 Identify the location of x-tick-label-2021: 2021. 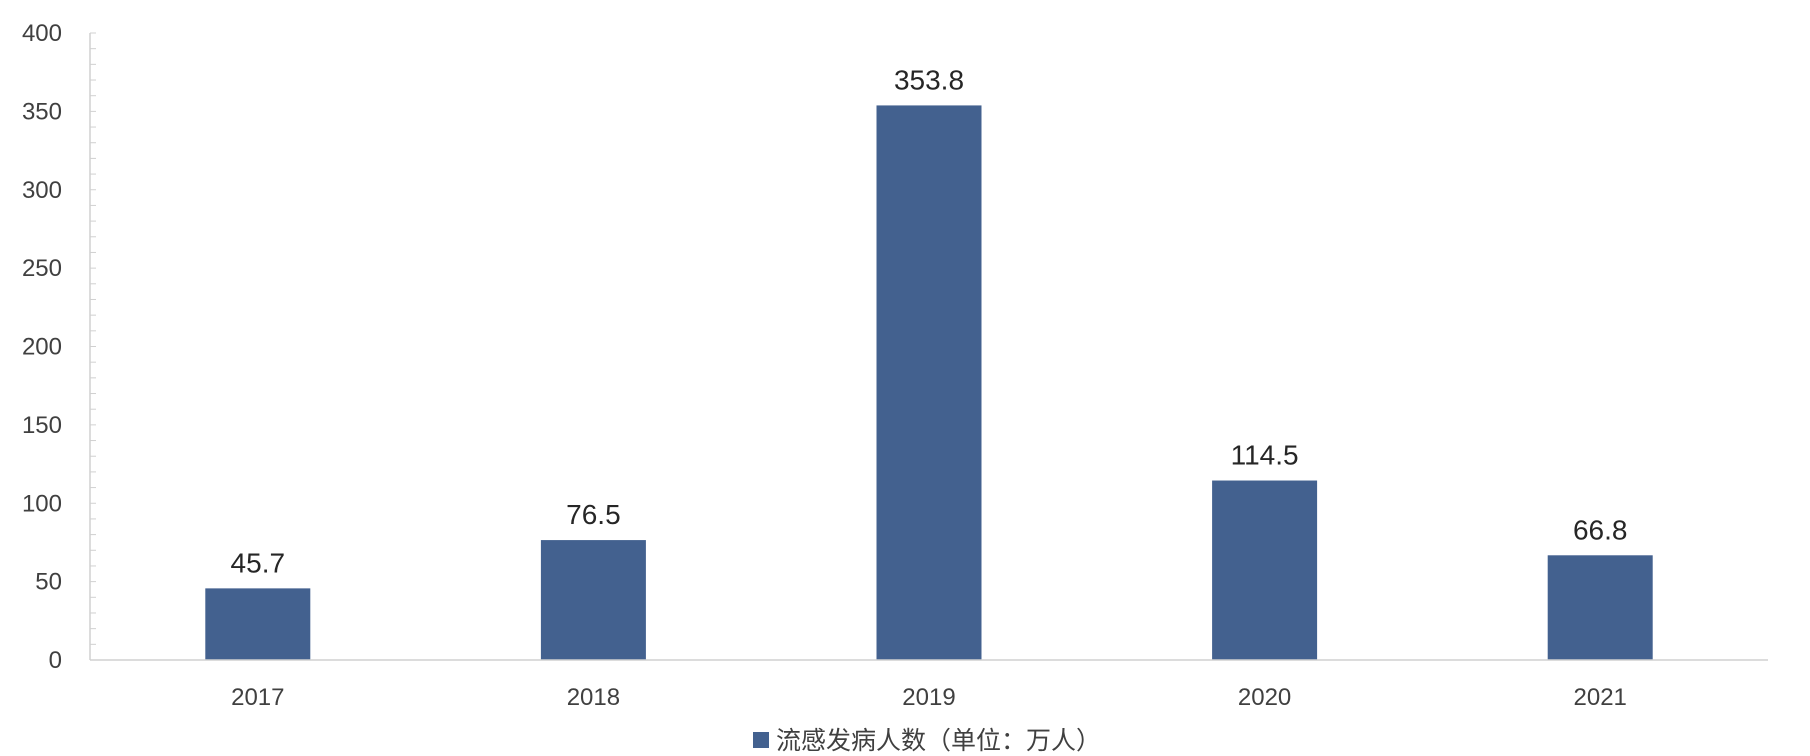
(1600, 697).